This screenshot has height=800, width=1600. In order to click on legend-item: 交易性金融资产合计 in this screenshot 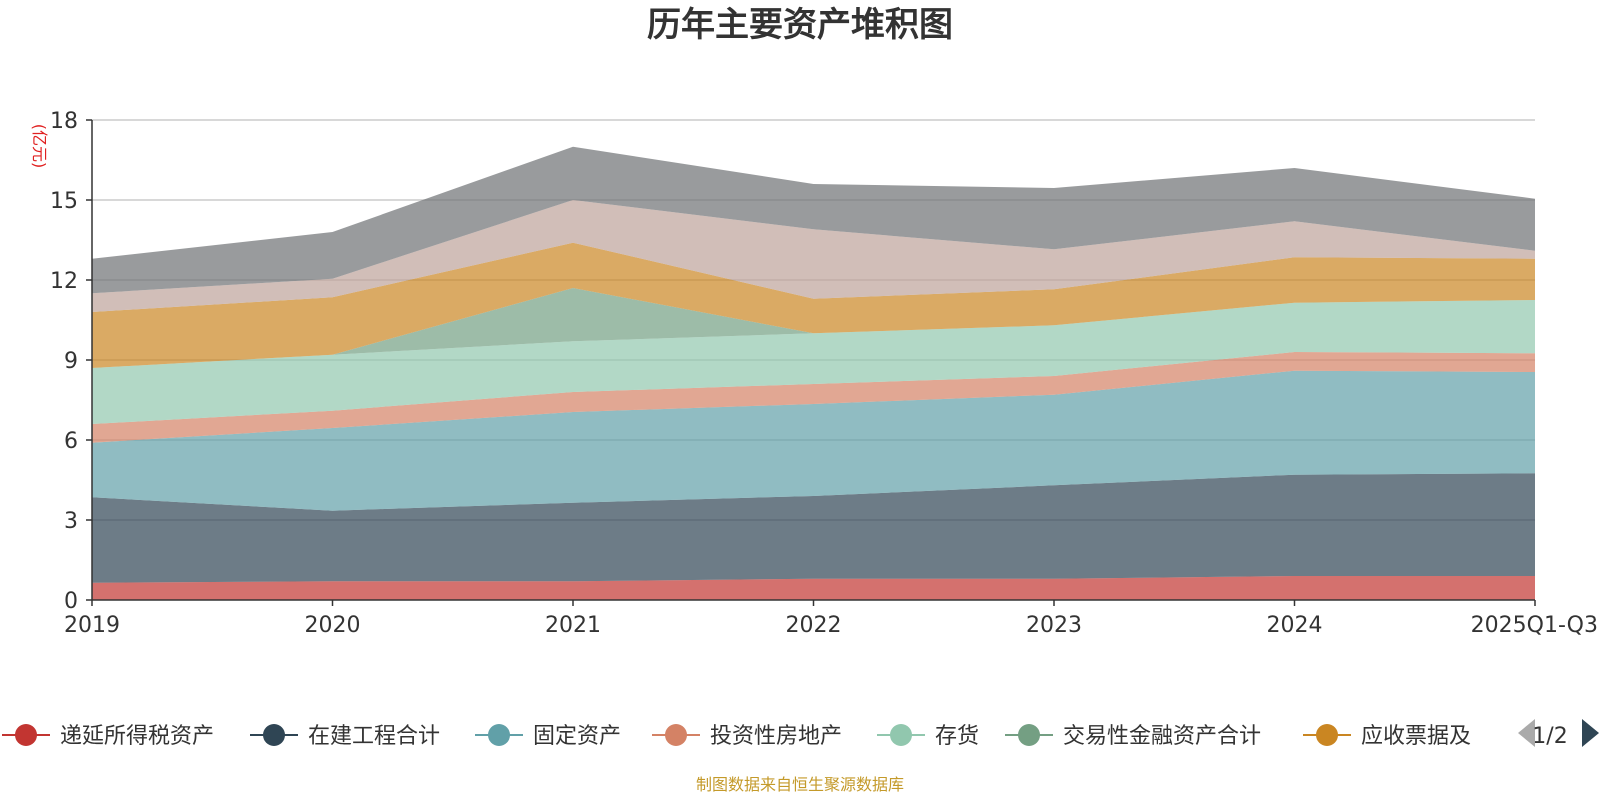, I will do `click(1133, 736)`.